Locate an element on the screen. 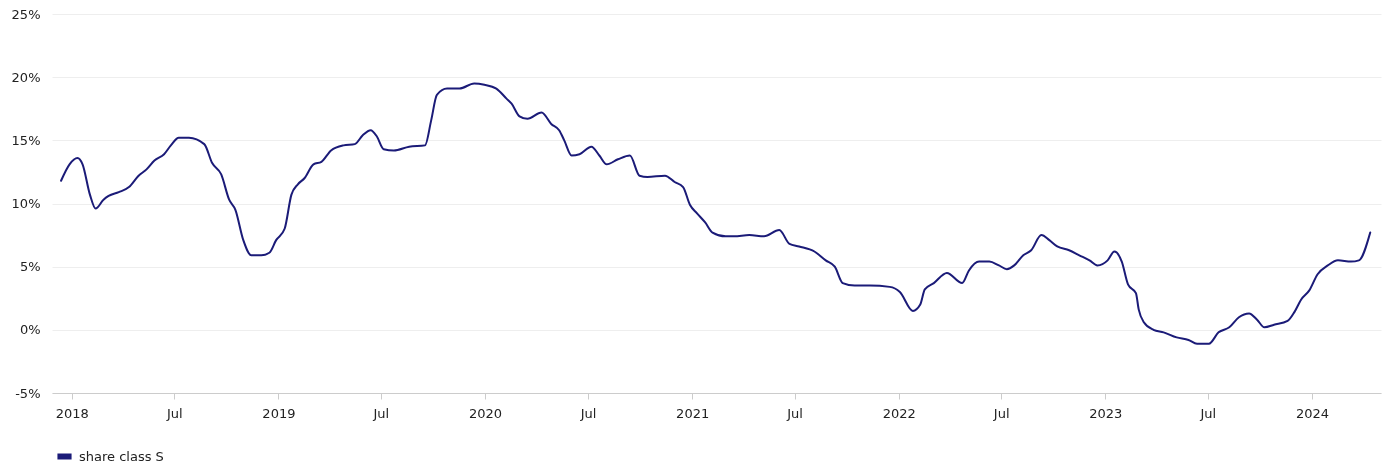 Image resolution: width=1391 pixels, height=463 pixels. y-tick-label: -5% is located at coordinates (28, 393).